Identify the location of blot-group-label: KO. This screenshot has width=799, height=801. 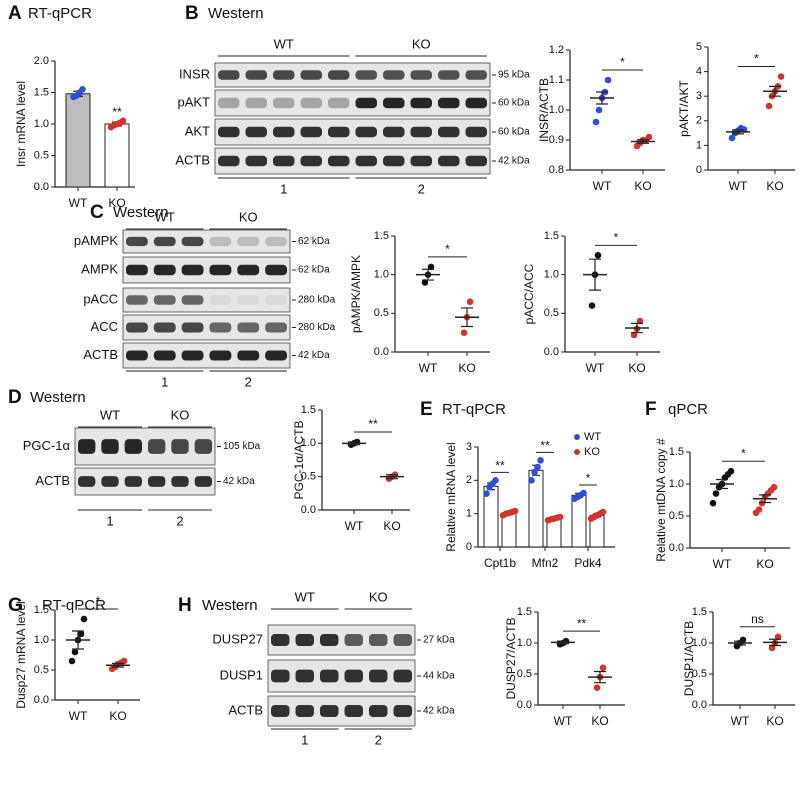
(248, 216).